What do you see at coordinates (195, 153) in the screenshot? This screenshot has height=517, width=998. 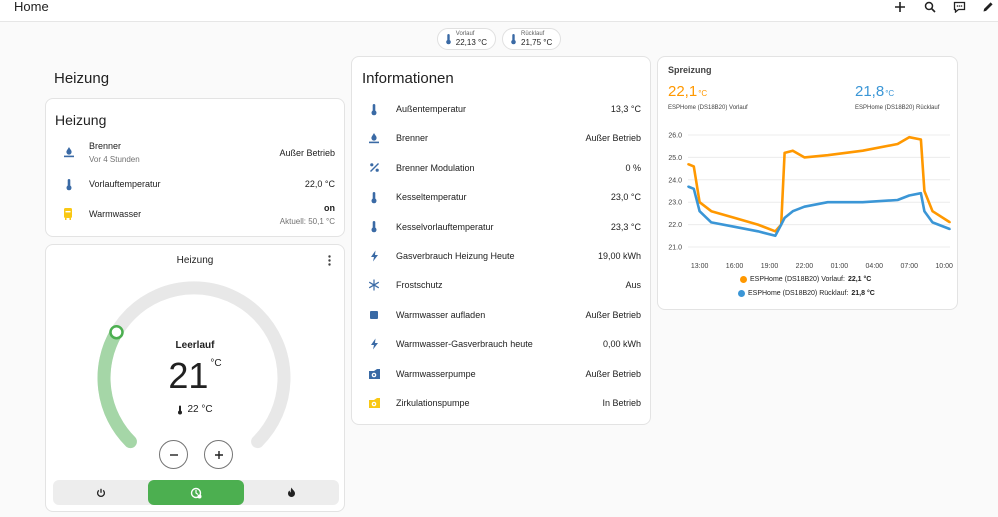 I see `entity-row-brenner: Brenner Vor 4 Stunden Außer Betrieb` at bounding box center [195, 153].